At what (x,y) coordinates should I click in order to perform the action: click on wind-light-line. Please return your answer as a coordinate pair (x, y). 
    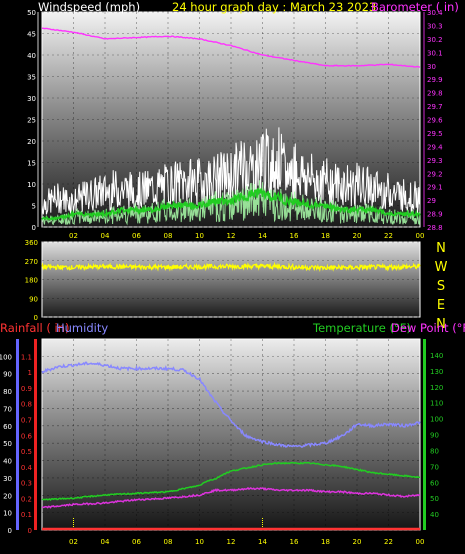
    Looking at the image, I should click on (231, 203).